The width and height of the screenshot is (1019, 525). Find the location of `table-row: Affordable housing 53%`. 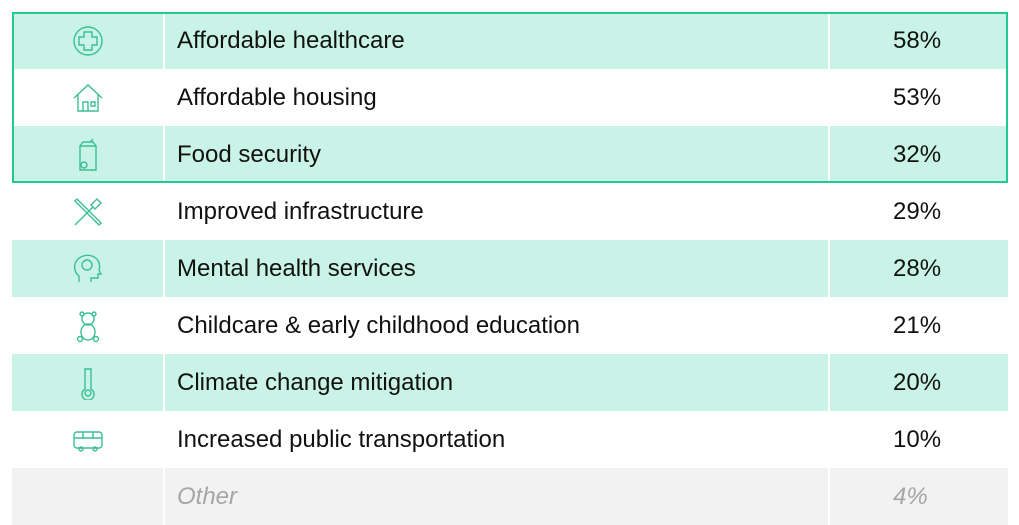

table-row: Affordable housing 53% is located at coordinates (510, 97).